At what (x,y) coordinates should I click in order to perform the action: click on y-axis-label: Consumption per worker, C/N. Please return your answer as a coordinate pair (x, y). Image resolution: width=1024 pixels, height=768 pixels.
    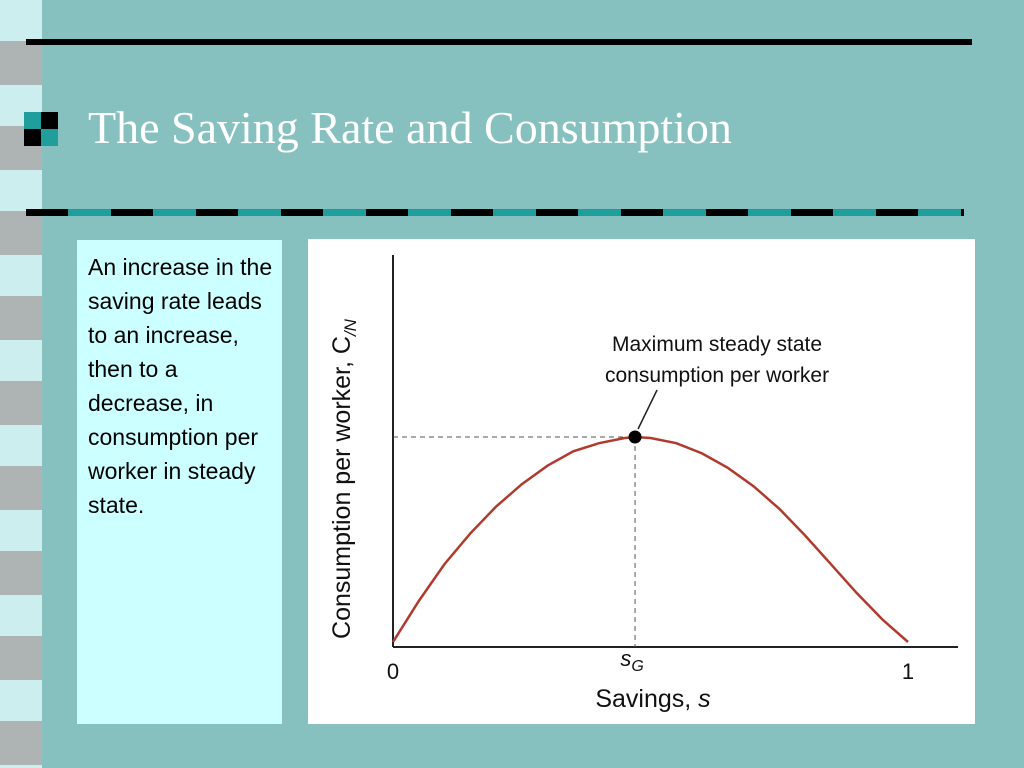
    Looking at the image, I should click on (344, 478).